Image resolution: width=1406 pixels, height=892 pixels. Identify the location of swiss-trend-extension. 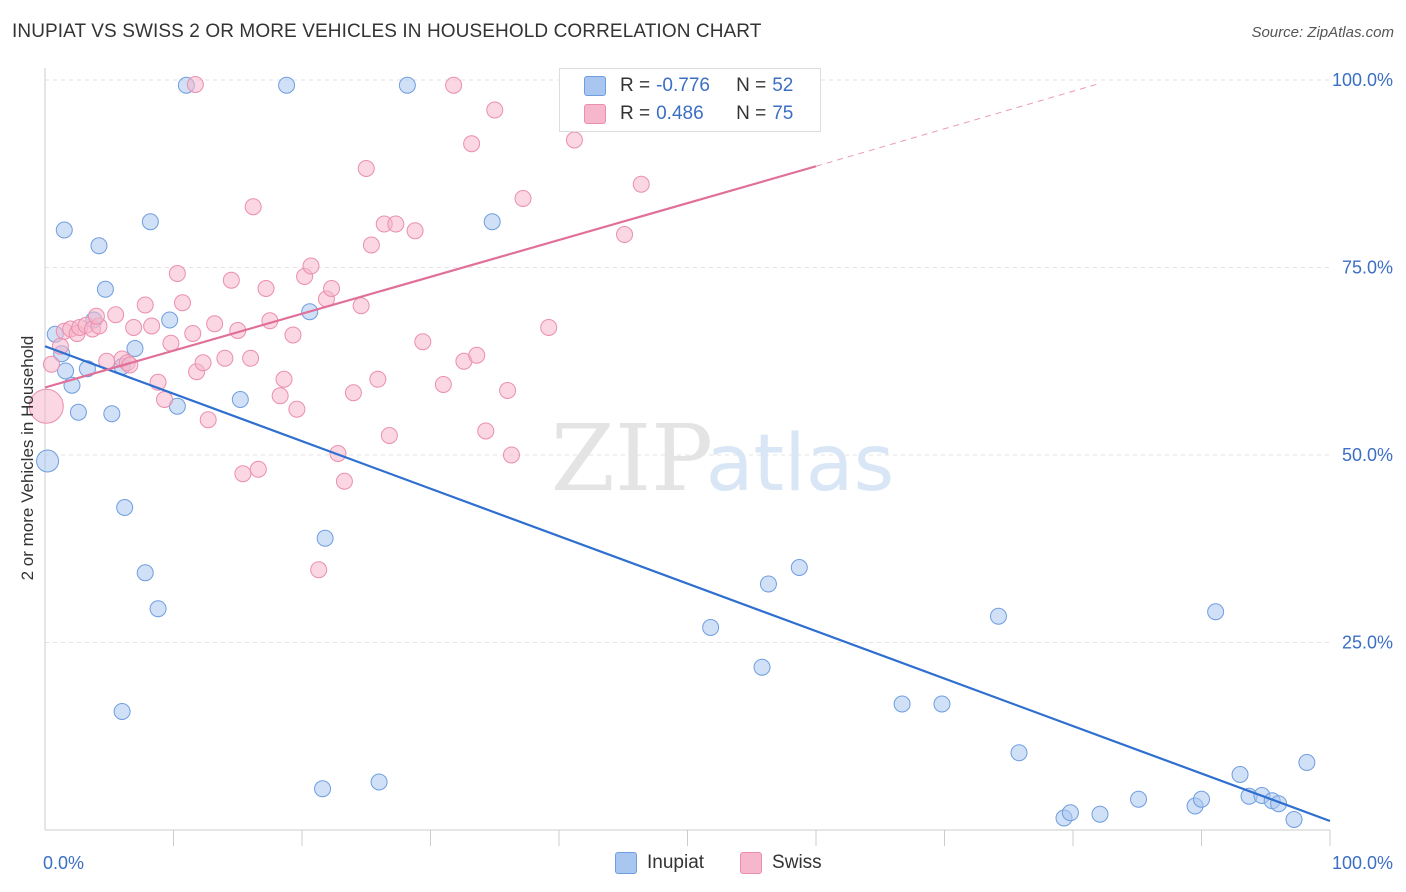
(957, 125).